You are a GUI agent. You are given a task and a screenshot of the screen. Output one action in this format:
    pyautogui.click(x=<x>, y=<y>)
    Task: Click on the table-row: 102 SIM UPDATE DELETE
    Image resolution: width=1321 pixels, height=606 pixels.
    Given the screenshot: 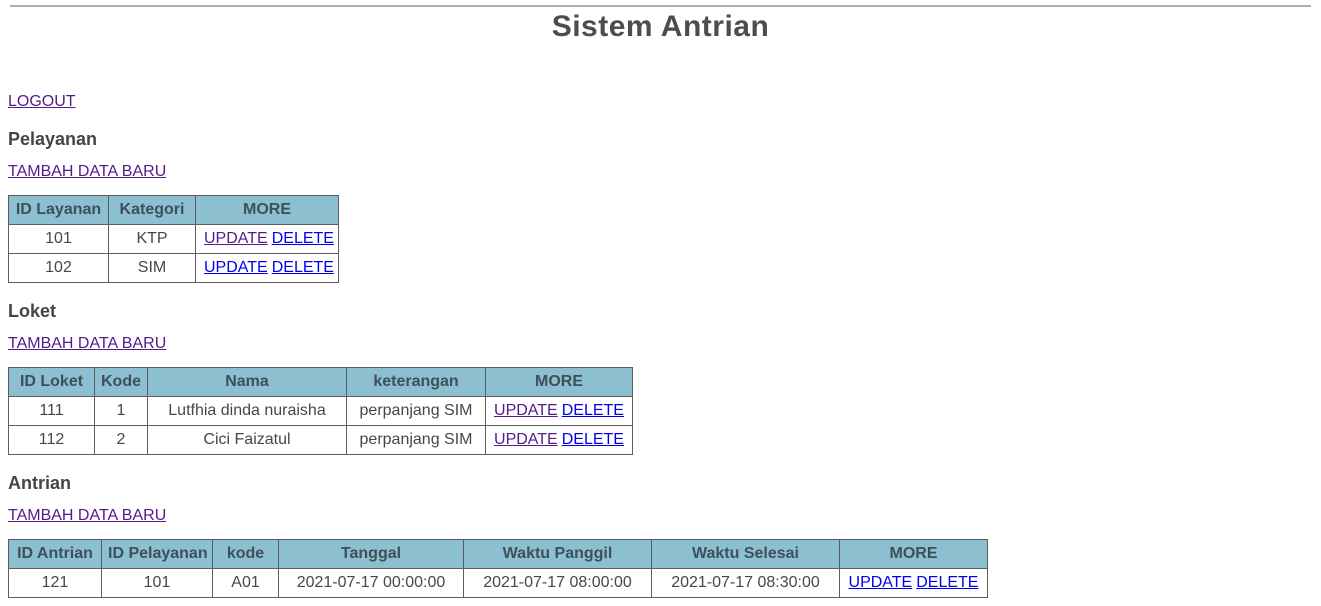 What is the action you would take?
    pyautogui.click(x=173, y=268)
    